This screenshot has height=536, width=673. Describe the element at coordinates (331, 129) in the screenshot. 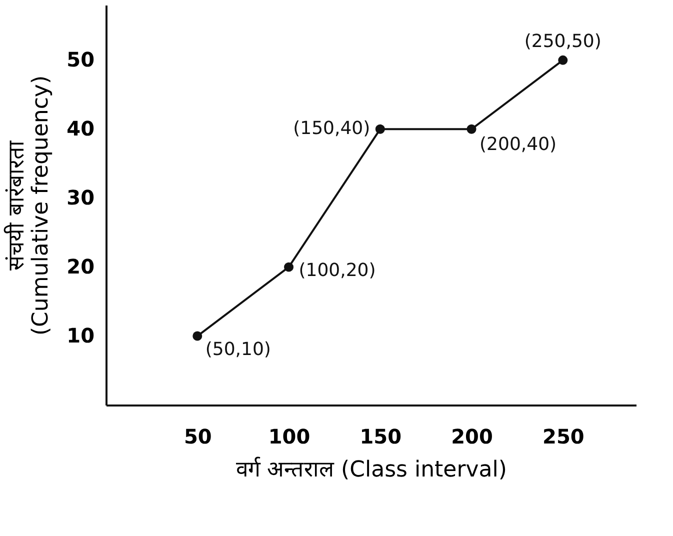

I see `annotation: (150,40)` at that location.